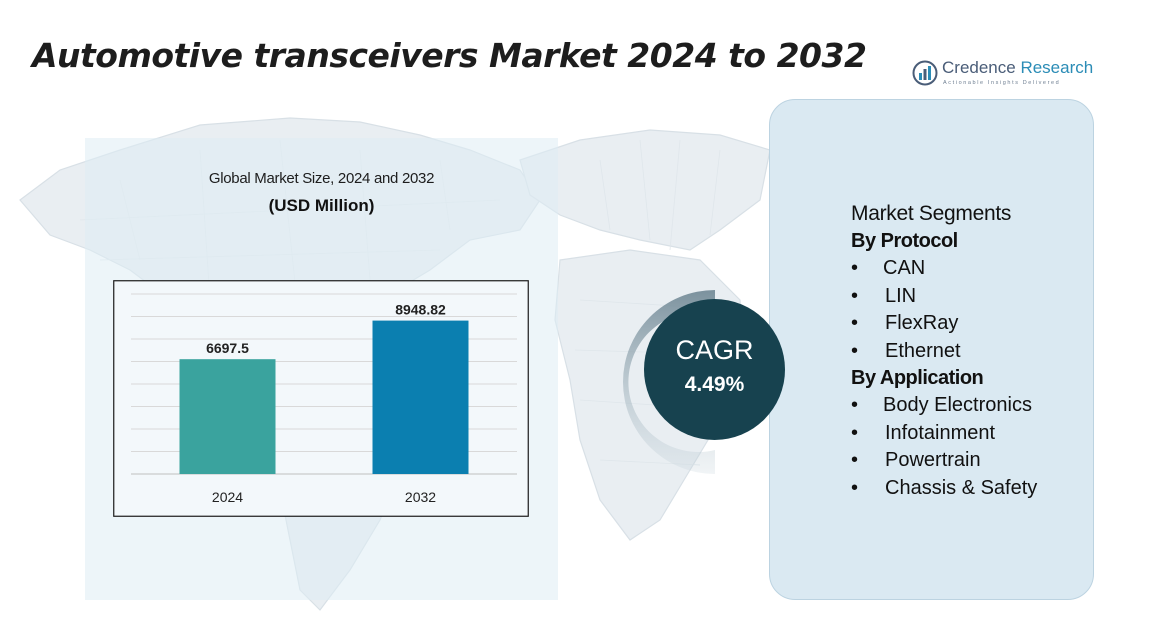  Describe the element at coordinates (925, 73) in the screenshot. I see `credence-logo-icon` at that location.